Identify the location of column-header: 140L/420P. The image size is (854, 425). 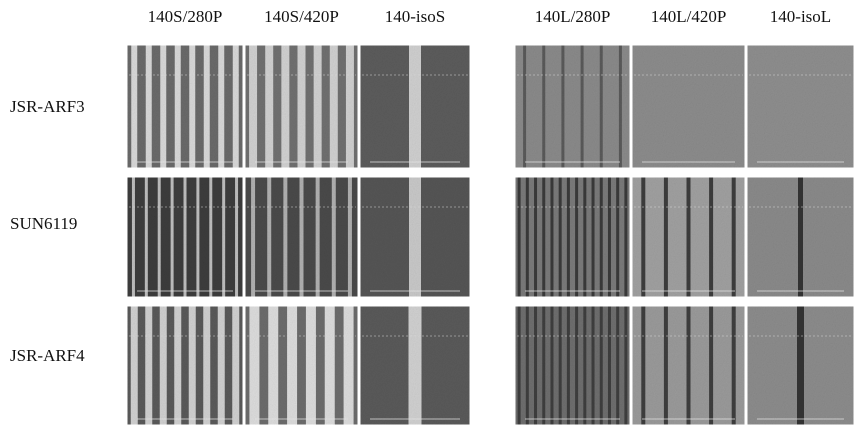
(689, 16).